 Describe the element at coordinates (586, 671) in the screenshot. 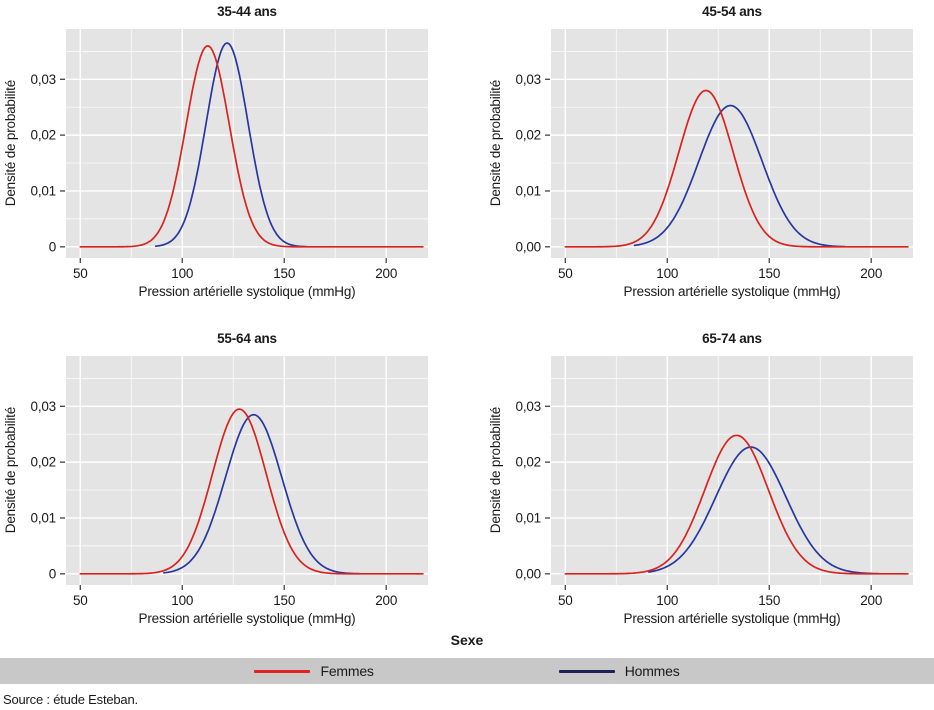

I see `hommes-line-swatch` at that location.